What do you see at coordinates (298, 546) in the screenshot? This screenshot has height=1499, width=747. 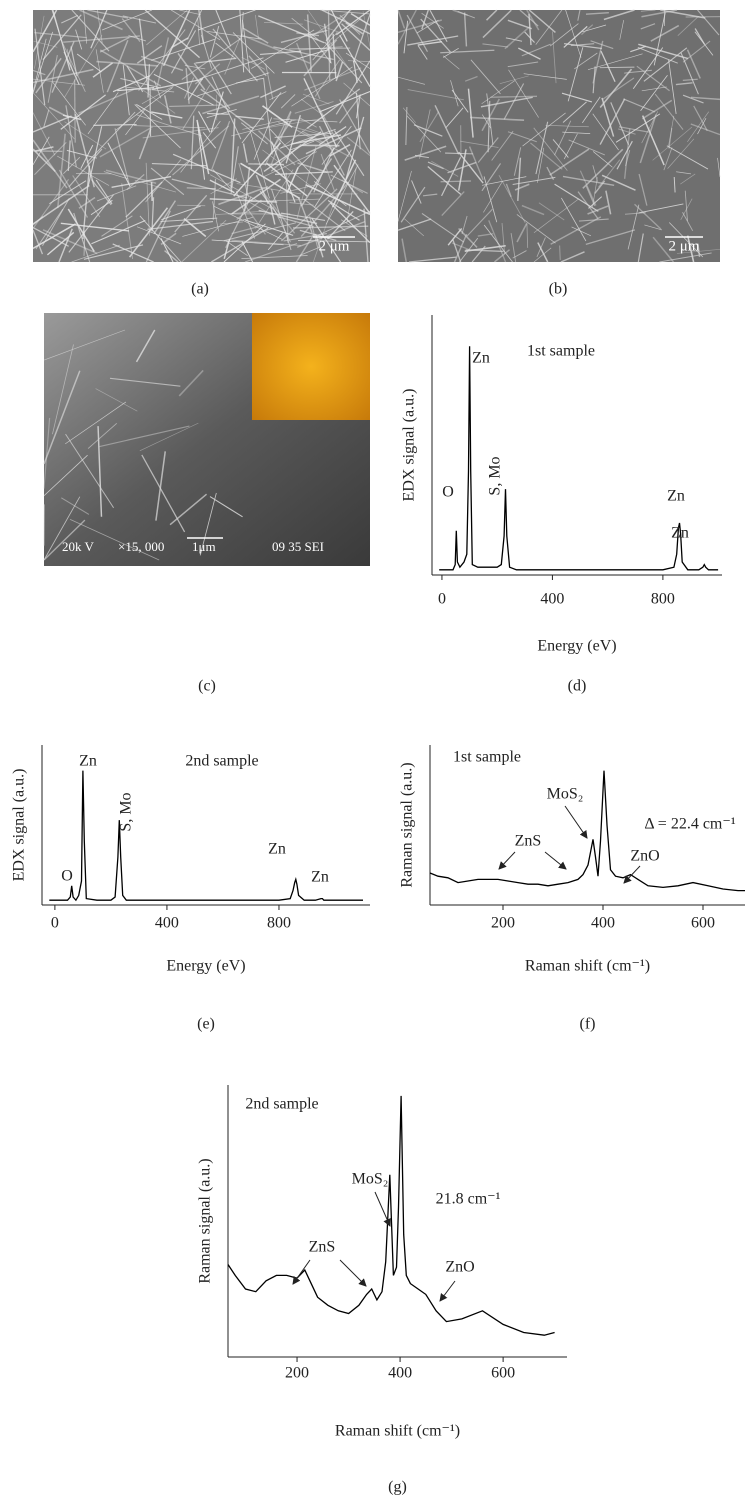 I see `sem-info: 09 35 SEI` at bounding box center [298, 546].